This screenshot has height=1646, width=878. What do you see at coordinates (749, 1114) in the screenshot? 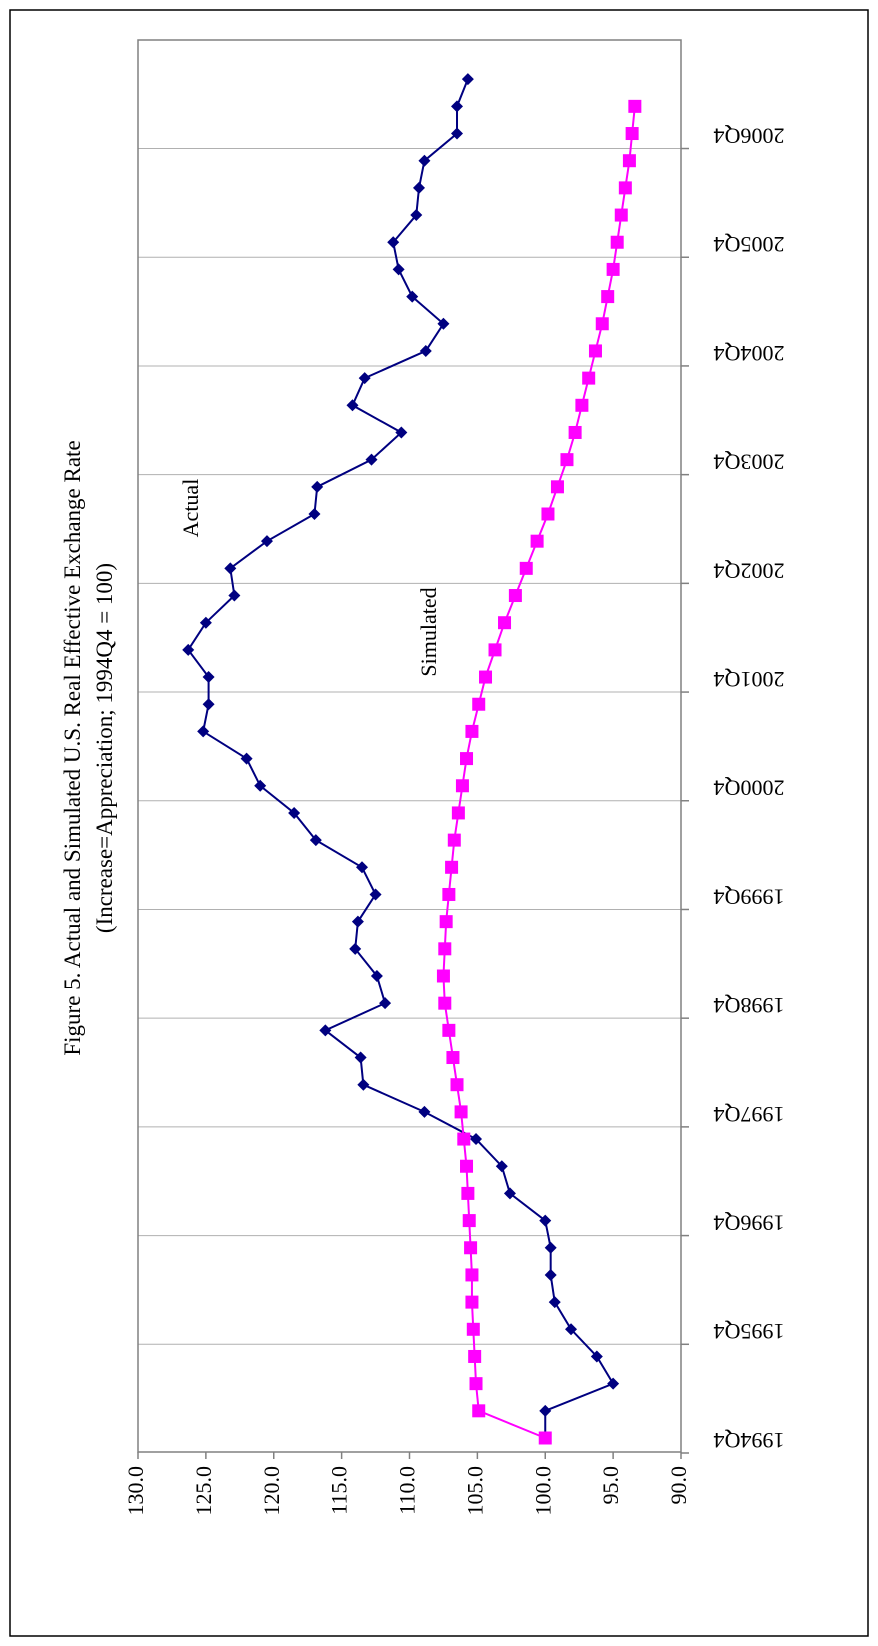
I see `x-tick-label: 1997Q4` at bounding box center [749, 1114].